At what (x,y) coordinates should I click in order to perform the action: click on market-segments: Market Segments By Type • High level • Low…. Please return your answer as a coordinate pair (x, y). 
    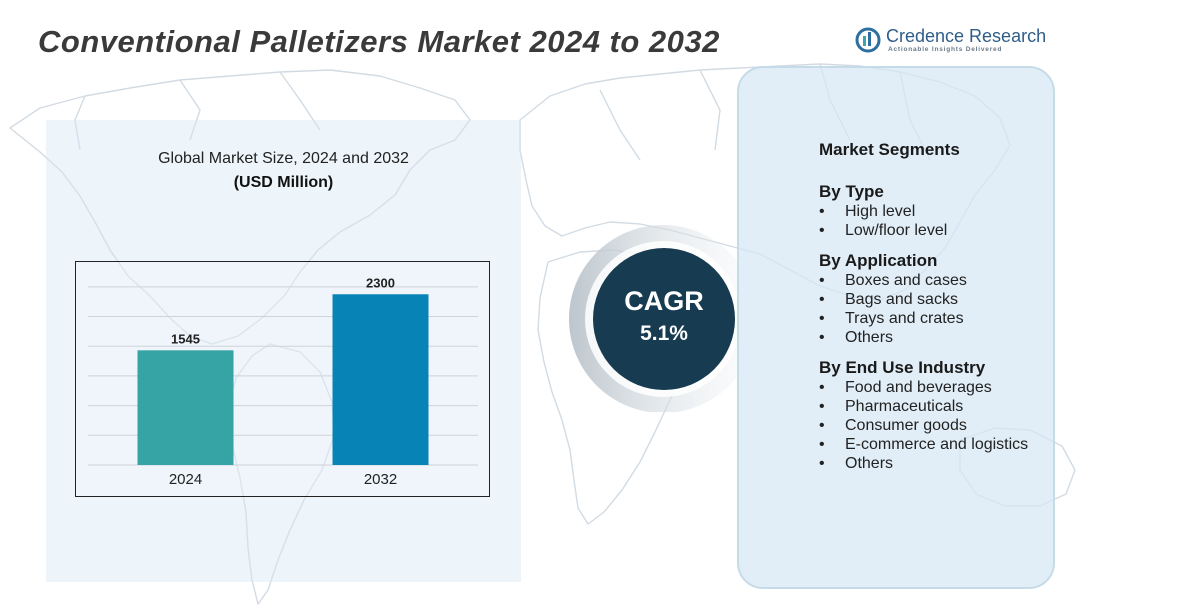
    Looking at the image, I should click on (944, 312).